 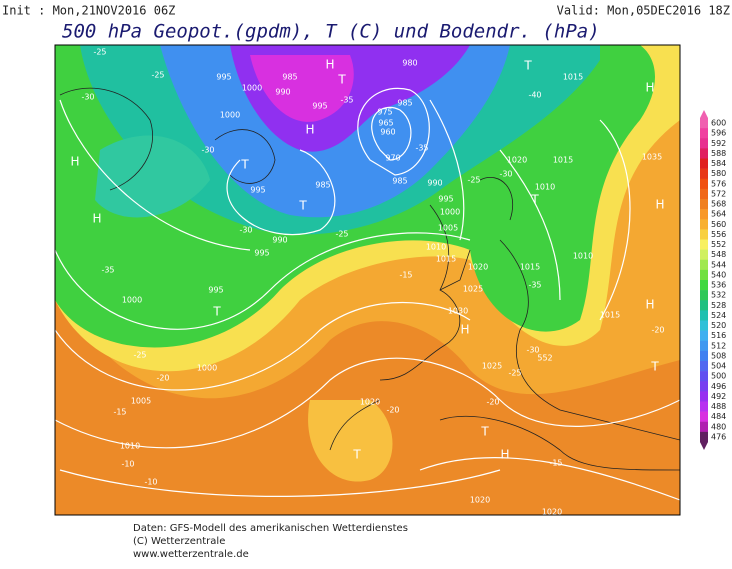 What do you see at coordinates (718, 335) in the screenshot?
I see `colorbar-label: 516` at bounding box center [718, 335].